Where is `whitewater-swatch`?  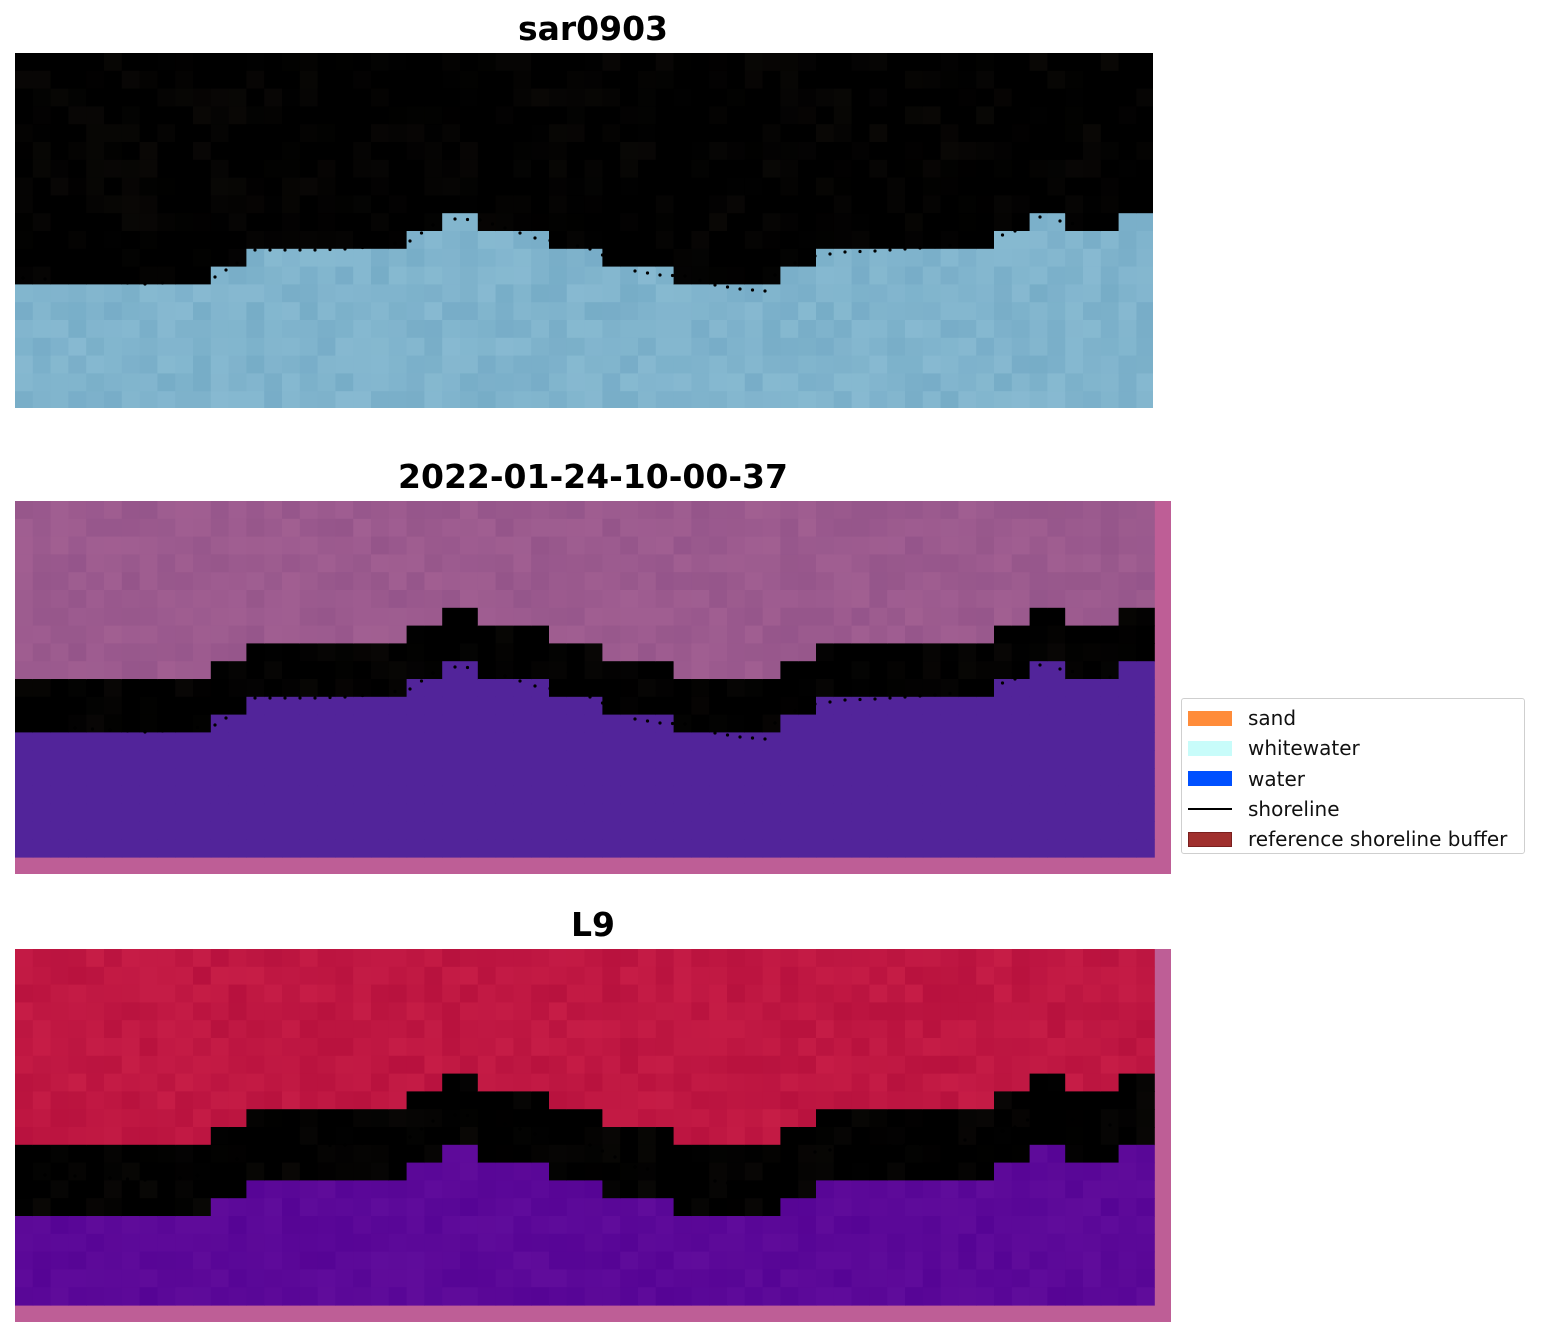
whitewater-swatch is located at coordinates (1210, 748).